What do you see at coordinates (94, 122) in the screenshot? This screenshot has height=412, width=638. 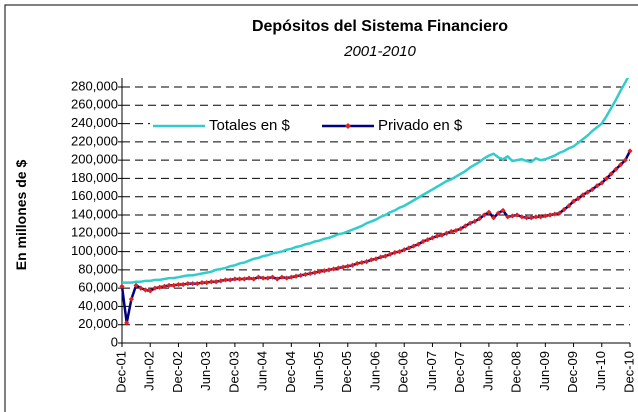 I see `y-tick-label: 240,000` at bounding box center [94, 122].